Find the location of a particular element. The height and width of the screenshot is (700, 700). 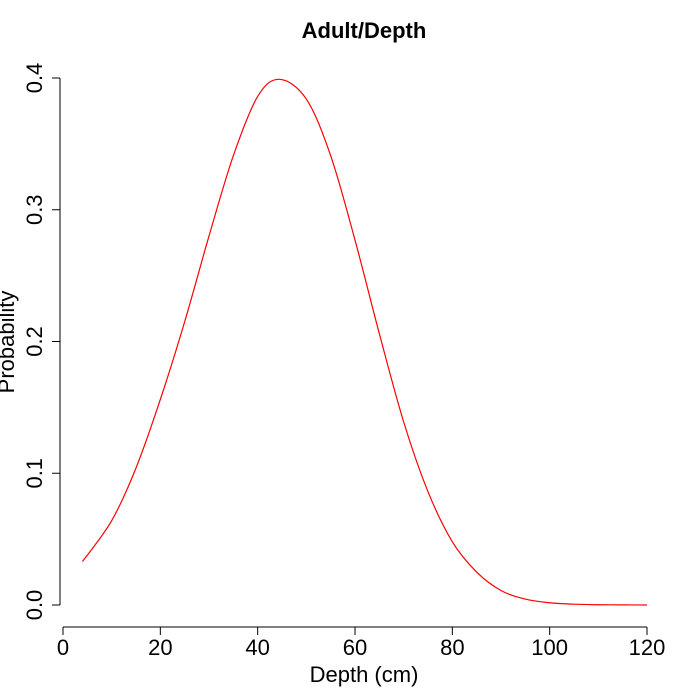

y-tick-label: 0.1 is located at coordinates (34, 473).